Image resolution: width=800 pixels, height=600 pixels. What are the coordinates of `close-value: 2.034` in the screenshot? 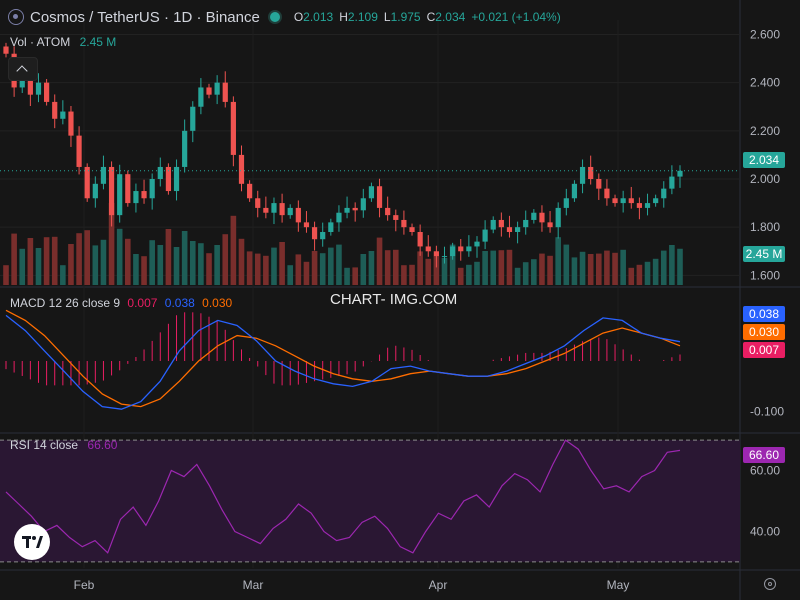 It's located at (450, 17).